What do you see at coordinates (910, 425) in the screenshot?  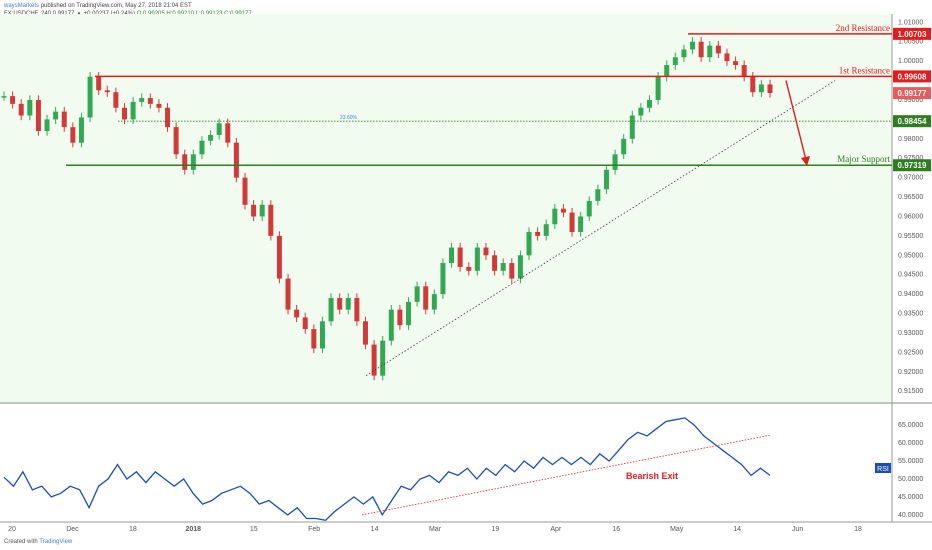 I see `rsi-tick-label: 65.0000` at bounding box center [910, 425].